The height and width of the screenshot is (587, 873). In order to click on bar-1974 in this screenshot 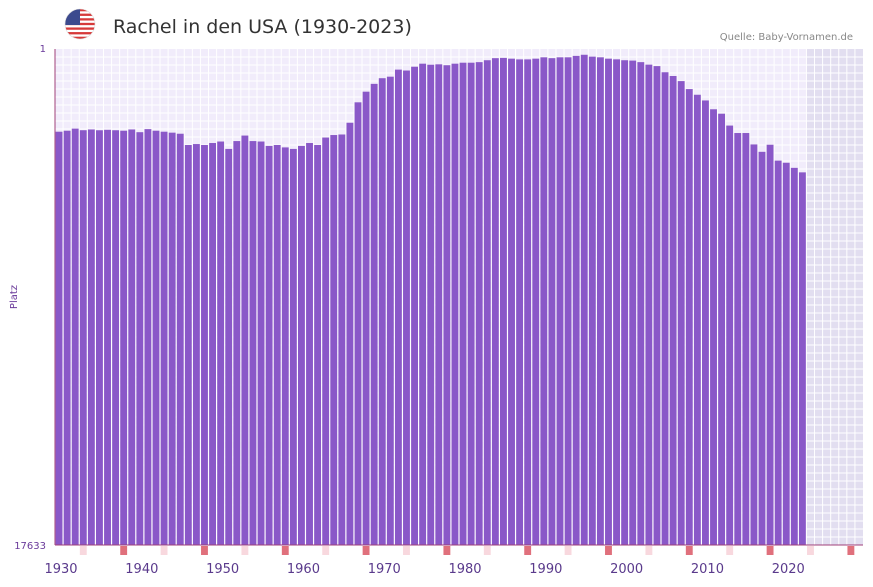, I will do `click(414, 305)`.